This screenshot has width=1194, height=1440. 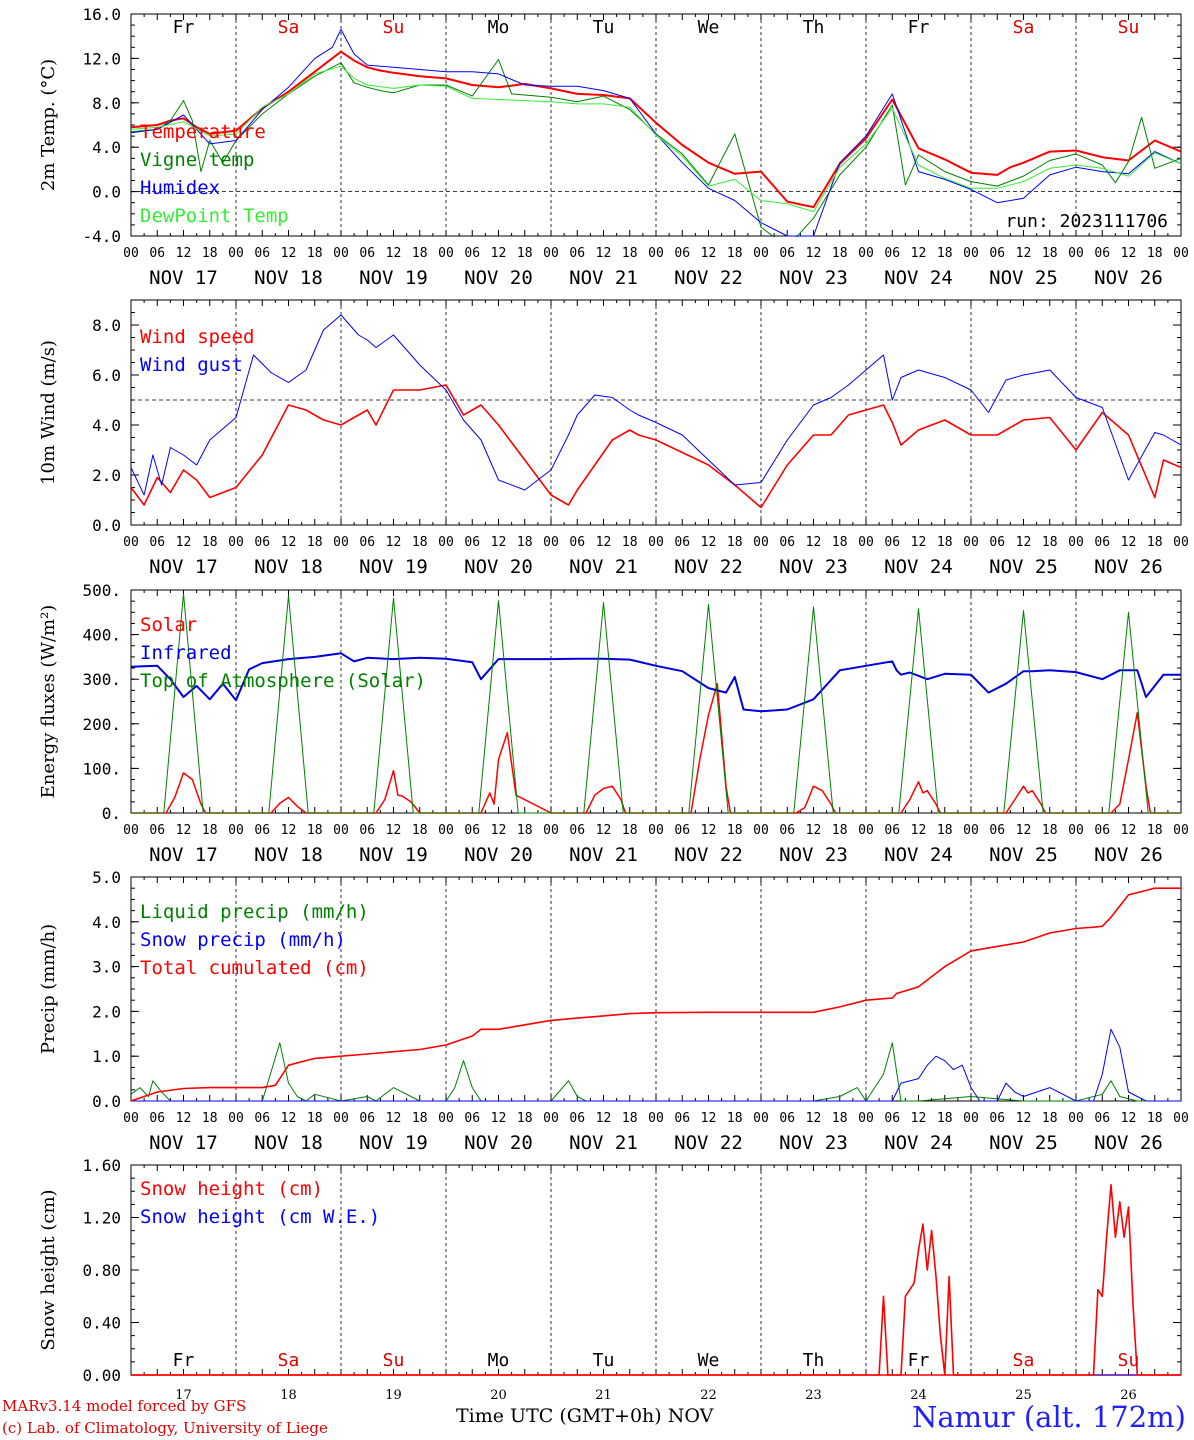 I want to click on legend-entry: Top of Atmosphere (Solar), so click(x=283, y=681).